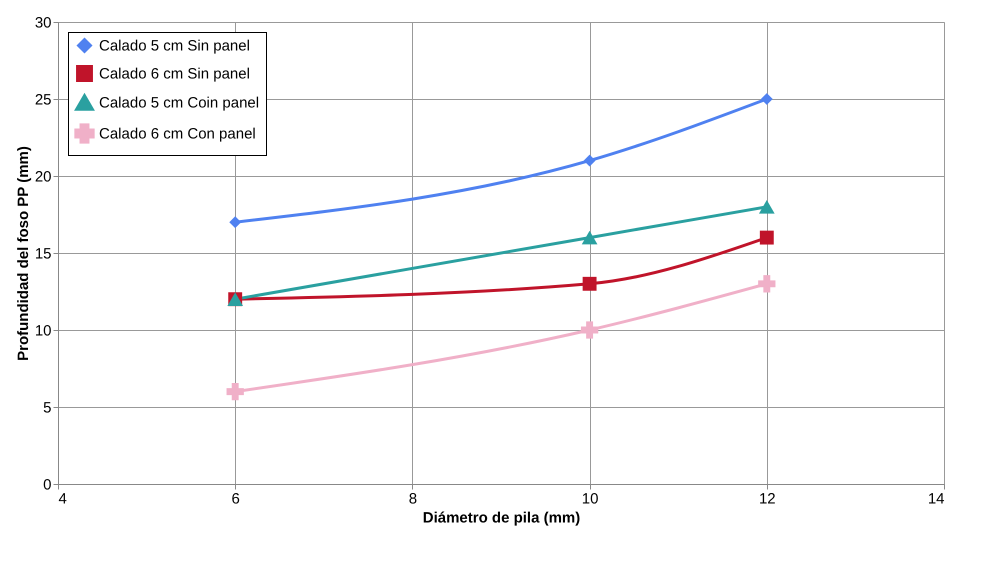  What do you see at coordinates (174, 46) in the screenshot?
I see `legend-label: Calado 5 cm Sin panel` at bounding box center [174, 46].